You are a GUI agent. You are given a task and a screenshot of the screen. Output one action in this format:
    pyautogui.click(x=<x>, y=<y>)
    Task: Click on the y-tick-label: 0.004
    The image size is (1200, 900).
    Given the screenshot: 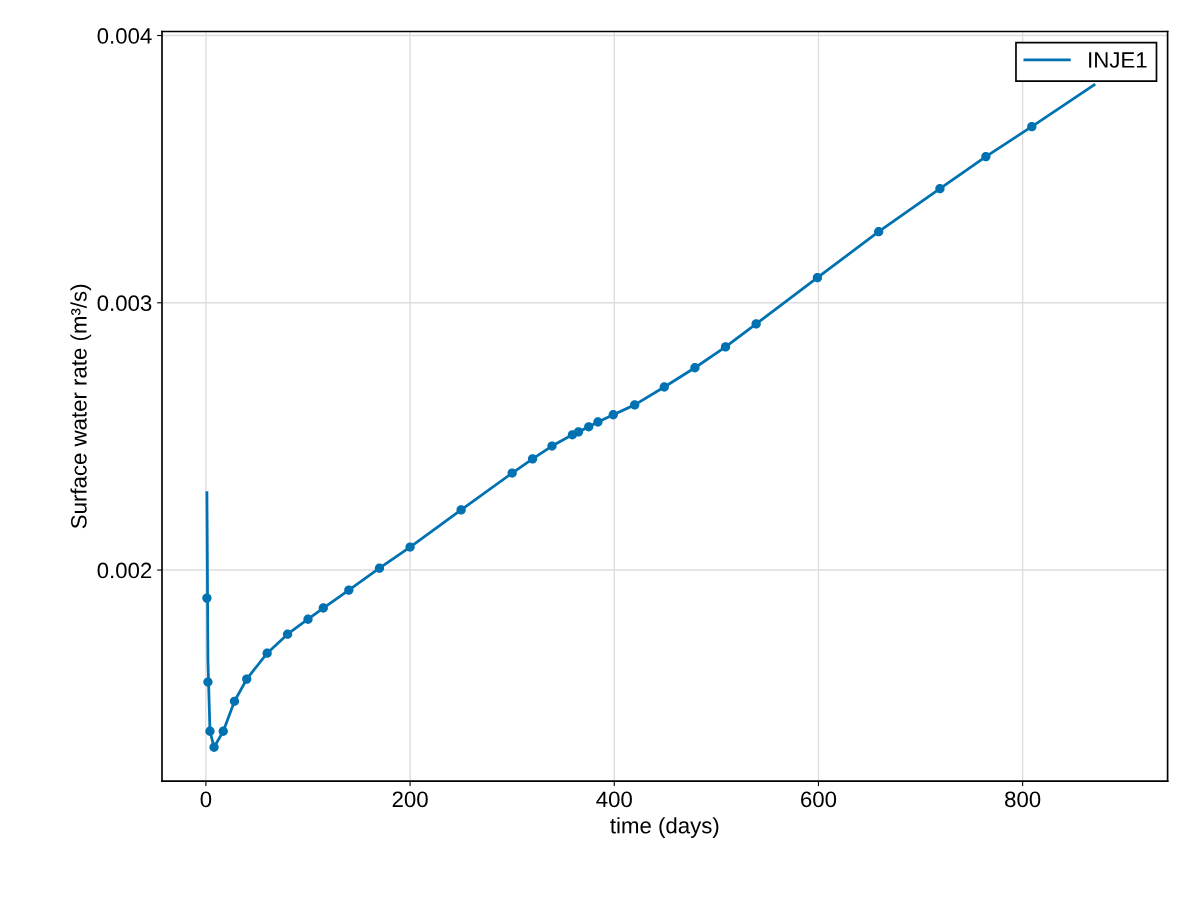 What is the action you would take?
    pyautogui.click(x=124, y=36)
    